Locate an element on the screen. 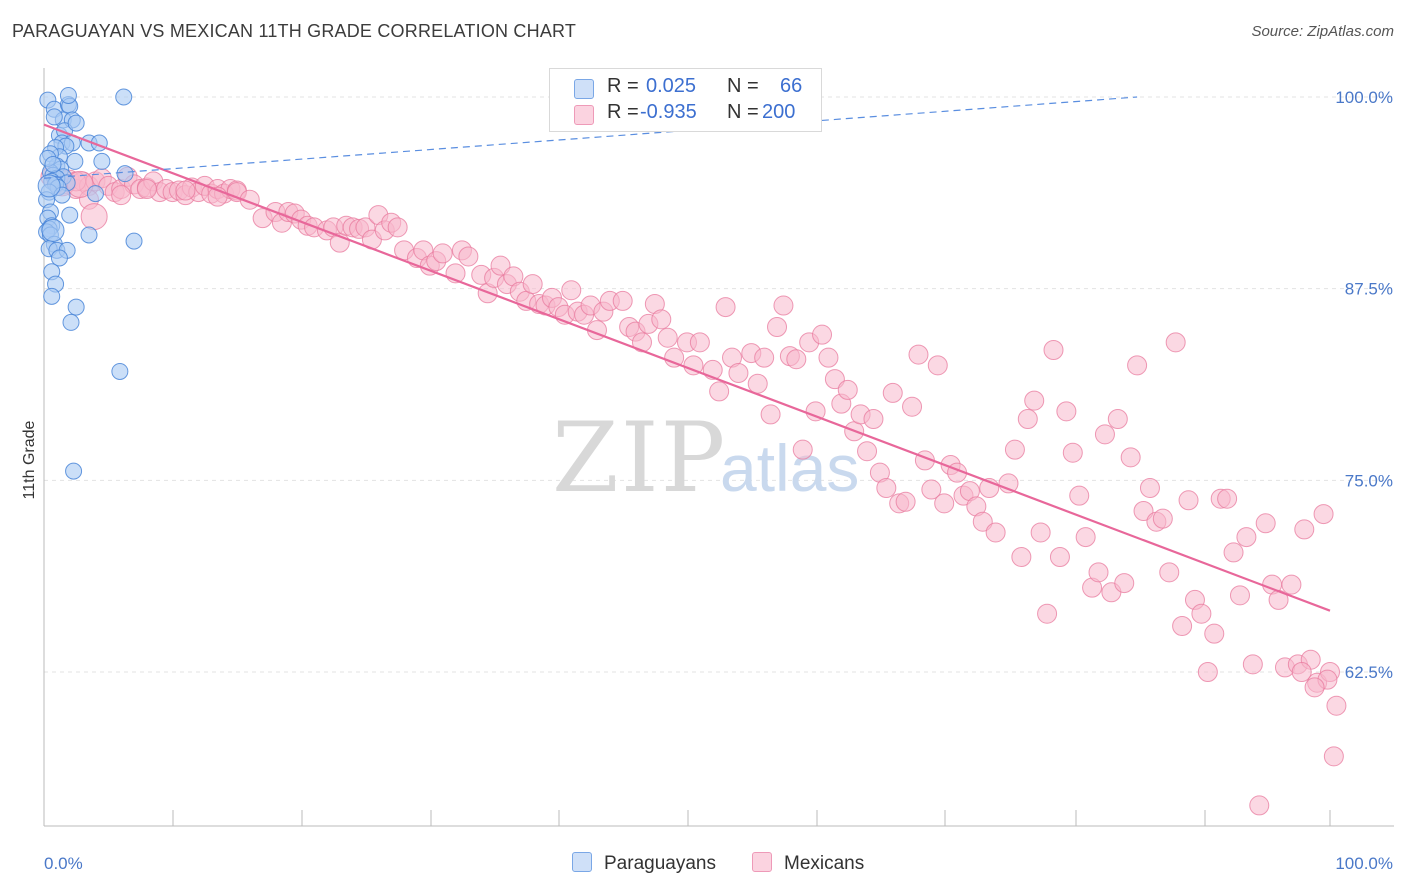  legend-row-mexicans: R = -0.935 N = 200 is located at coordinates (685, 114).